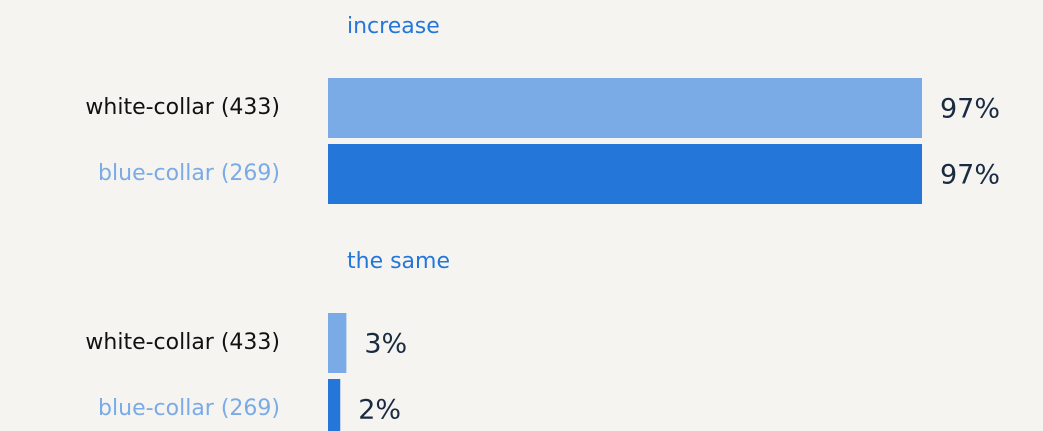 The height and width of the screenshot is (431, 1043). I want to click on group-title: the same, so click(398, 261).